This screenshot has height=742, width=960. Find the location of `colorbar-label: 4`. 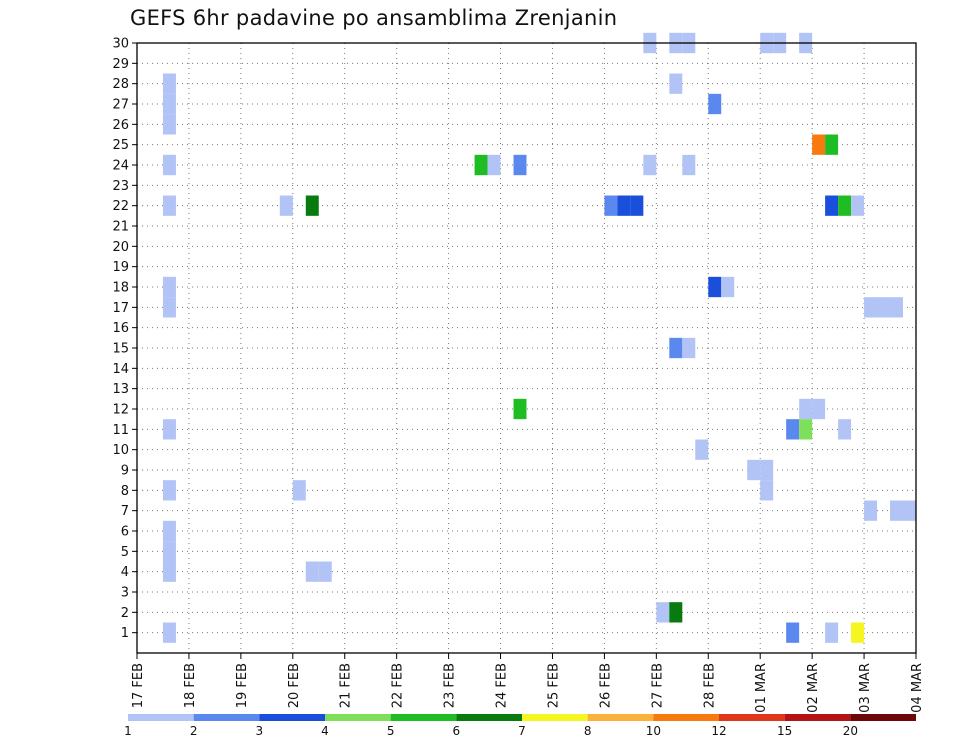

colorbar-label: 4 is located at coordinates (325, 731).